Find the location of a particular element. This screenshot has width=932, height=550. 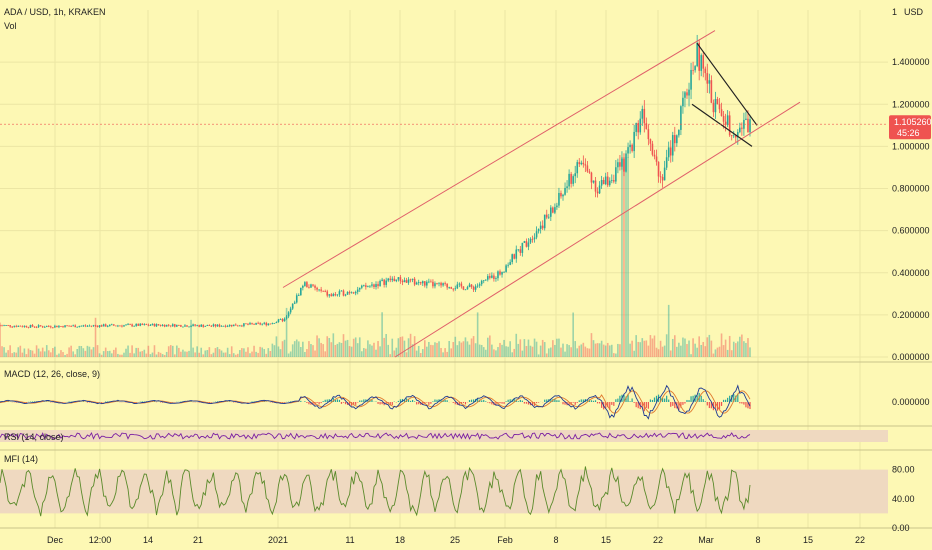

time-tick-label: 15 is located at coordinates (808, 540).